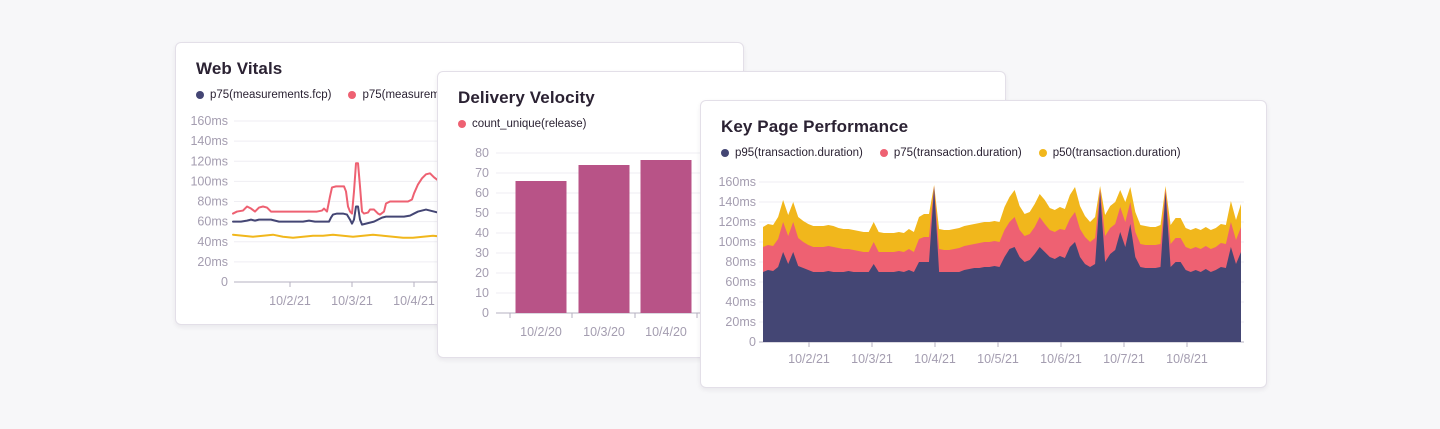 The width and height of the screenshot is (1440, 429). Describe the element at coordinates (482, 273) in the screenshot. I see `y-axis-label: 20` at that location.